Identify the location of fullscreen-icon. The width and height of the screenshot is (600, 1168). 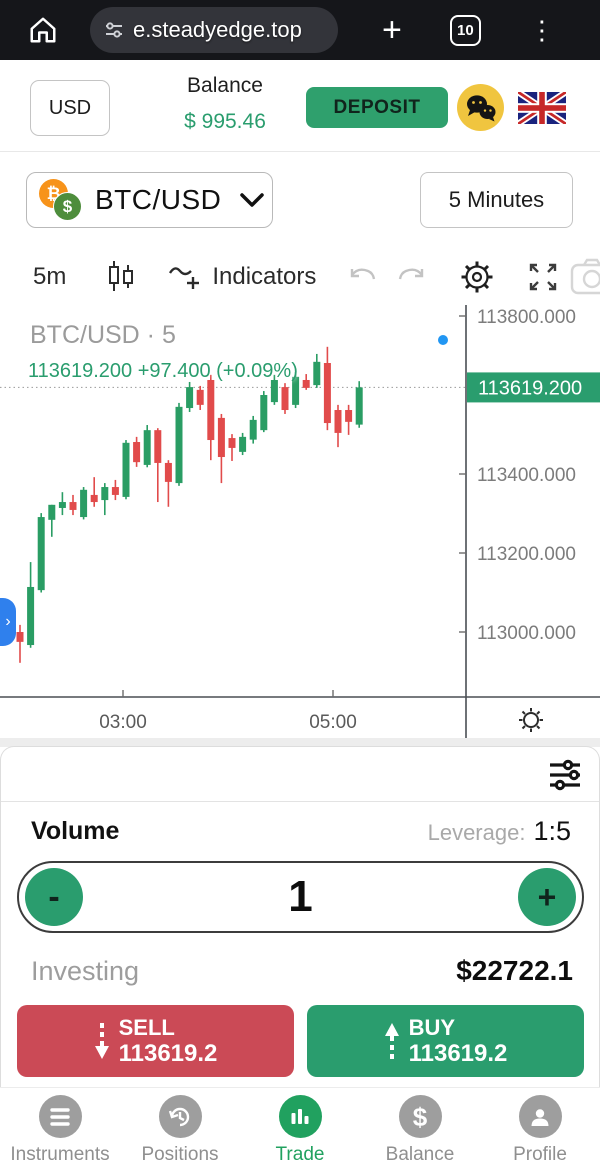
(543, 277).